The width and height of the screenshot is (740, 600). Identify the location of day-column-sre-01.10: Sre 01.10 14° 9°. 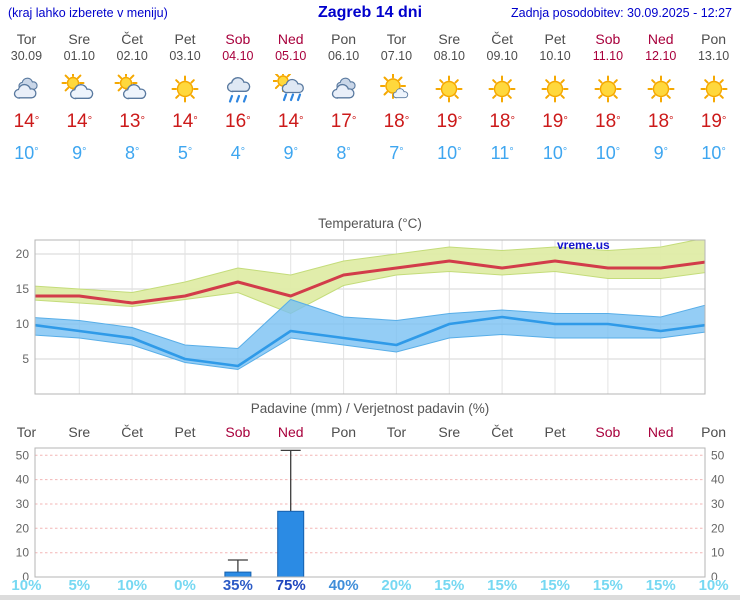
(79, 97).